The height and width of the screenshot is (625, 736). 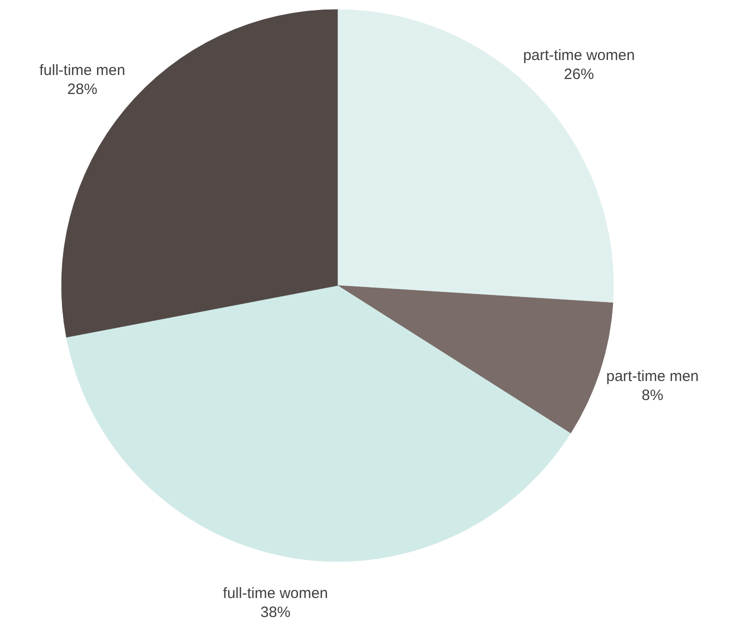 What do you see at coordinates (275, 593) in the screenshot?
I see `slice-label: full-time women` at bounding box center [275, 593].